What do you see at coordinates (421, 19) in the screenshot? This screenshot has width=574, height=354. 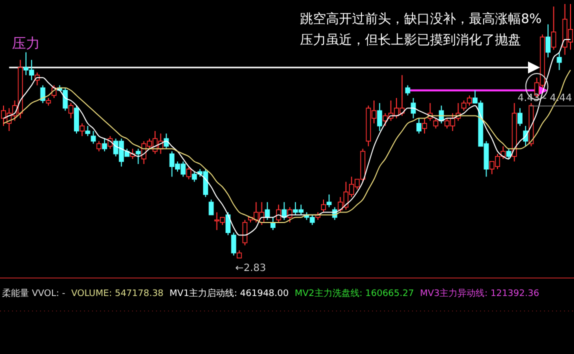 I see `annotation: 跳空高开过前头，缺口没补，最高涨幅8%` at bounding box center [421, 19].